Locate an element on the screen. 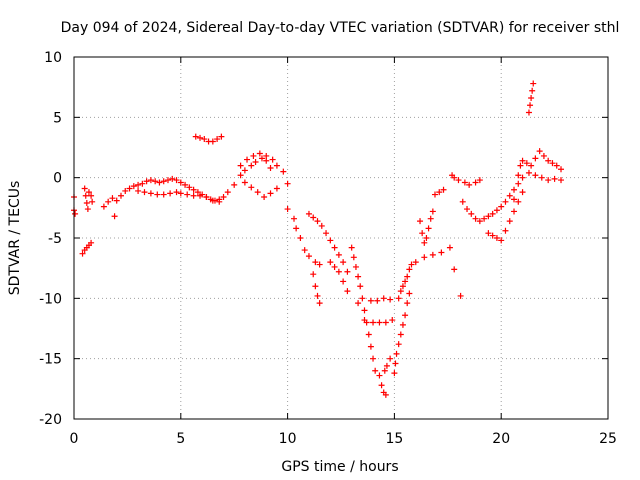  x-tick-label: 0 is located at coordinates (74, 439).